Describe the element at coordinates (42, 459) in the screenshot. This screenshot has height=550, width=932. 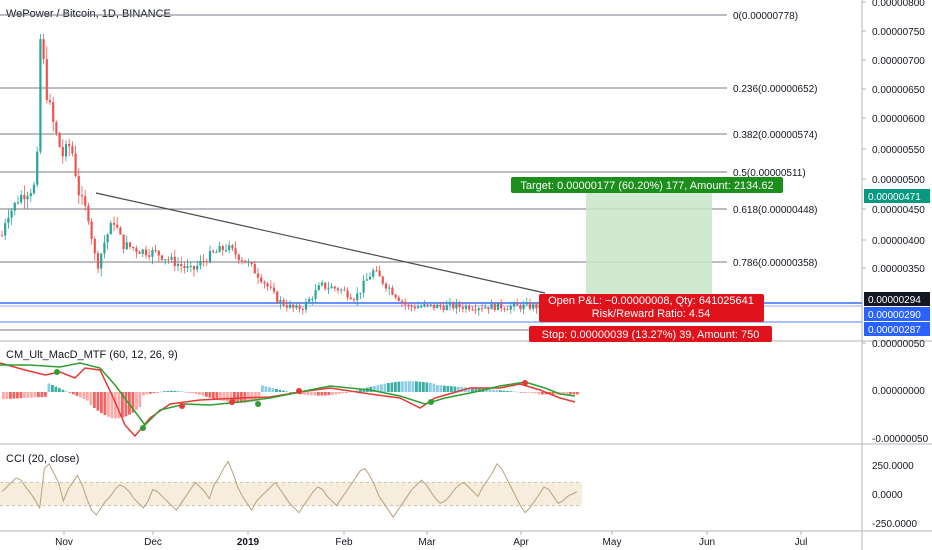
I see `cci-pane: CCI (20, close)` at that location.